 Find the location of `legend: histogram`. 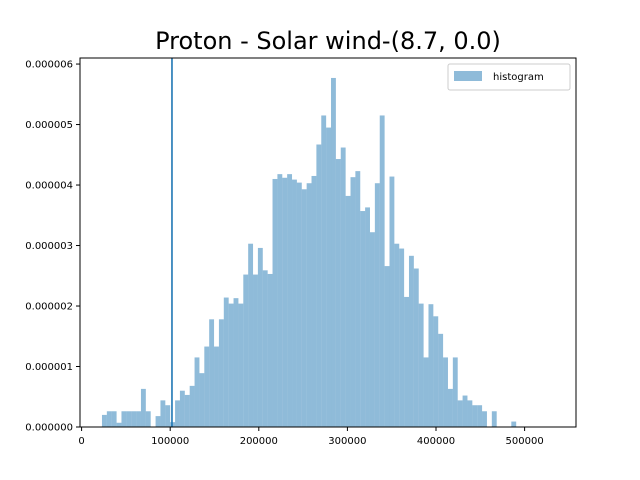

legend: histogram is located at coordinates (509, 77).